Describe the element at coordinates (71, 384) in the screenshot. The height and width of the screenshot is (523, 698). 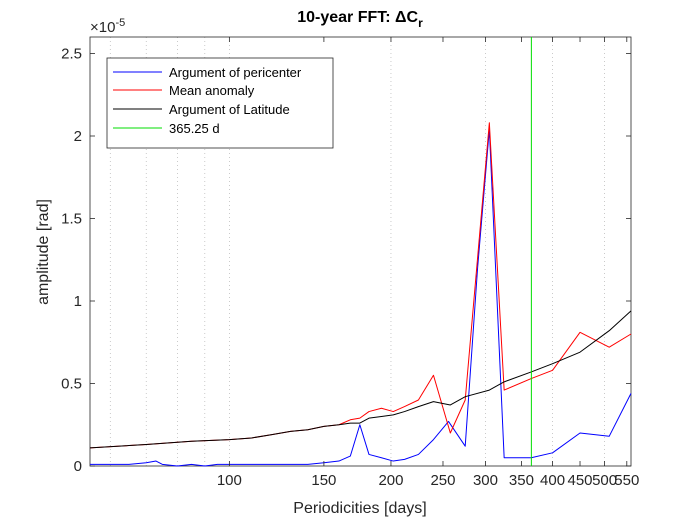
I see `y-tick-label: 0.5` at that location.